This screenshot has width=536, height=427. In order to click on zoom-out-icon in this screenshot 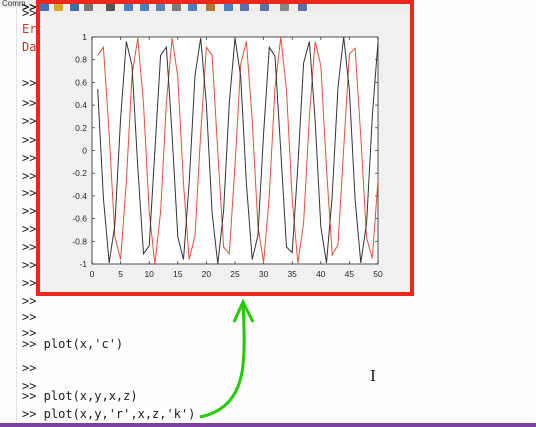, I will do `click(144, 7)`.